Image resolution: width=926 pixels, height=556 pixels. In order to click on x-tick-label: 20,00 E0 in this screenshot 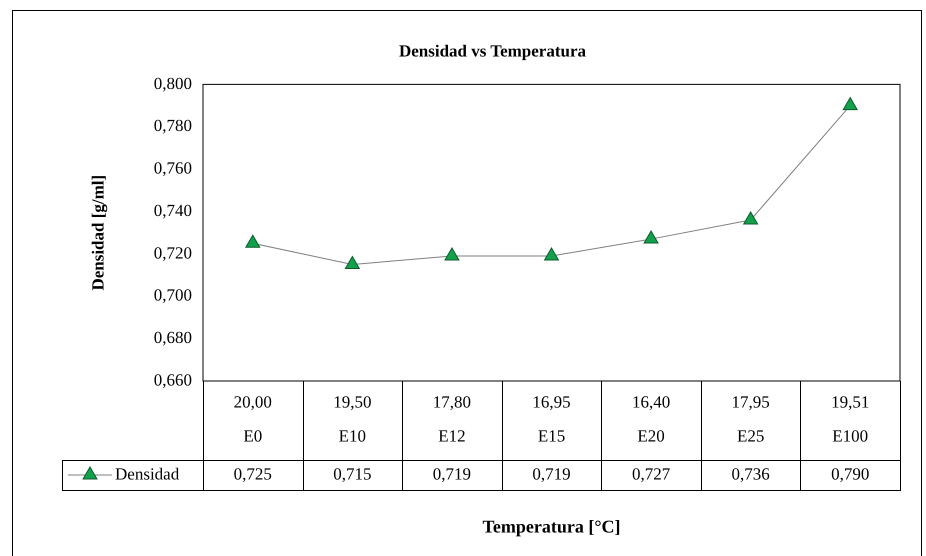, I will do `click(253, 419)`.